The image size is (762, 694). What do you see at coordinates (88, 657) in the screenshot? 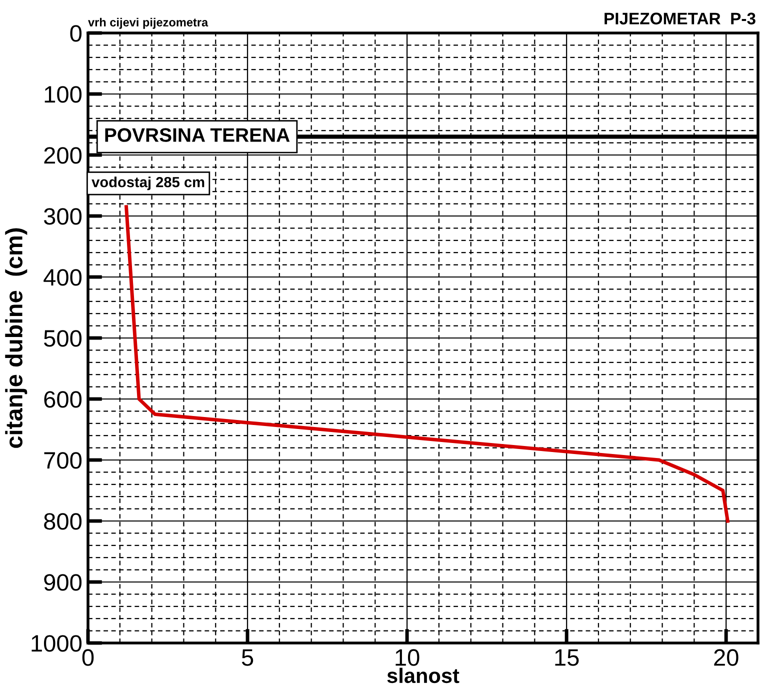
I see `x-tick-label: 0` at bounding box center [88, 657].